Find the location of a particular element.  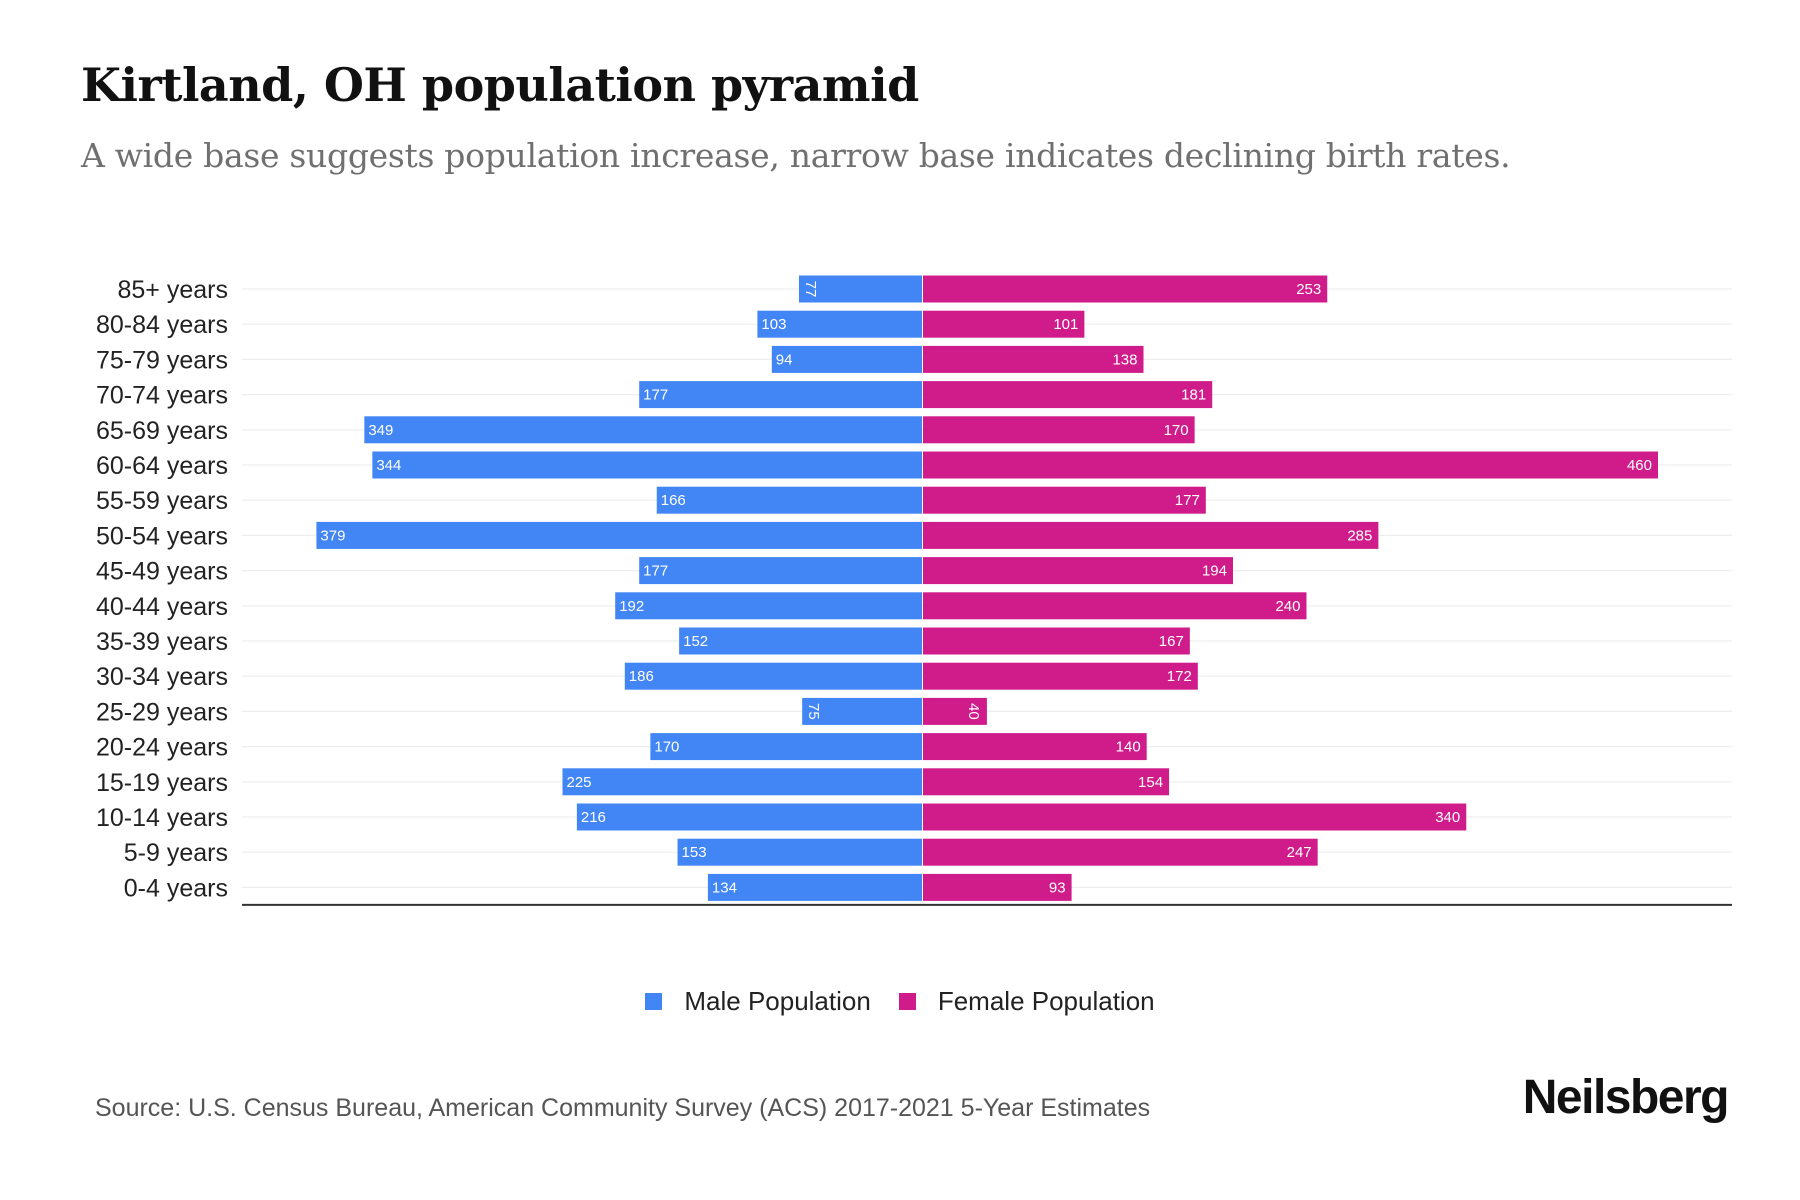

category-label: 35-39 years is located at coordinates (162, 642).